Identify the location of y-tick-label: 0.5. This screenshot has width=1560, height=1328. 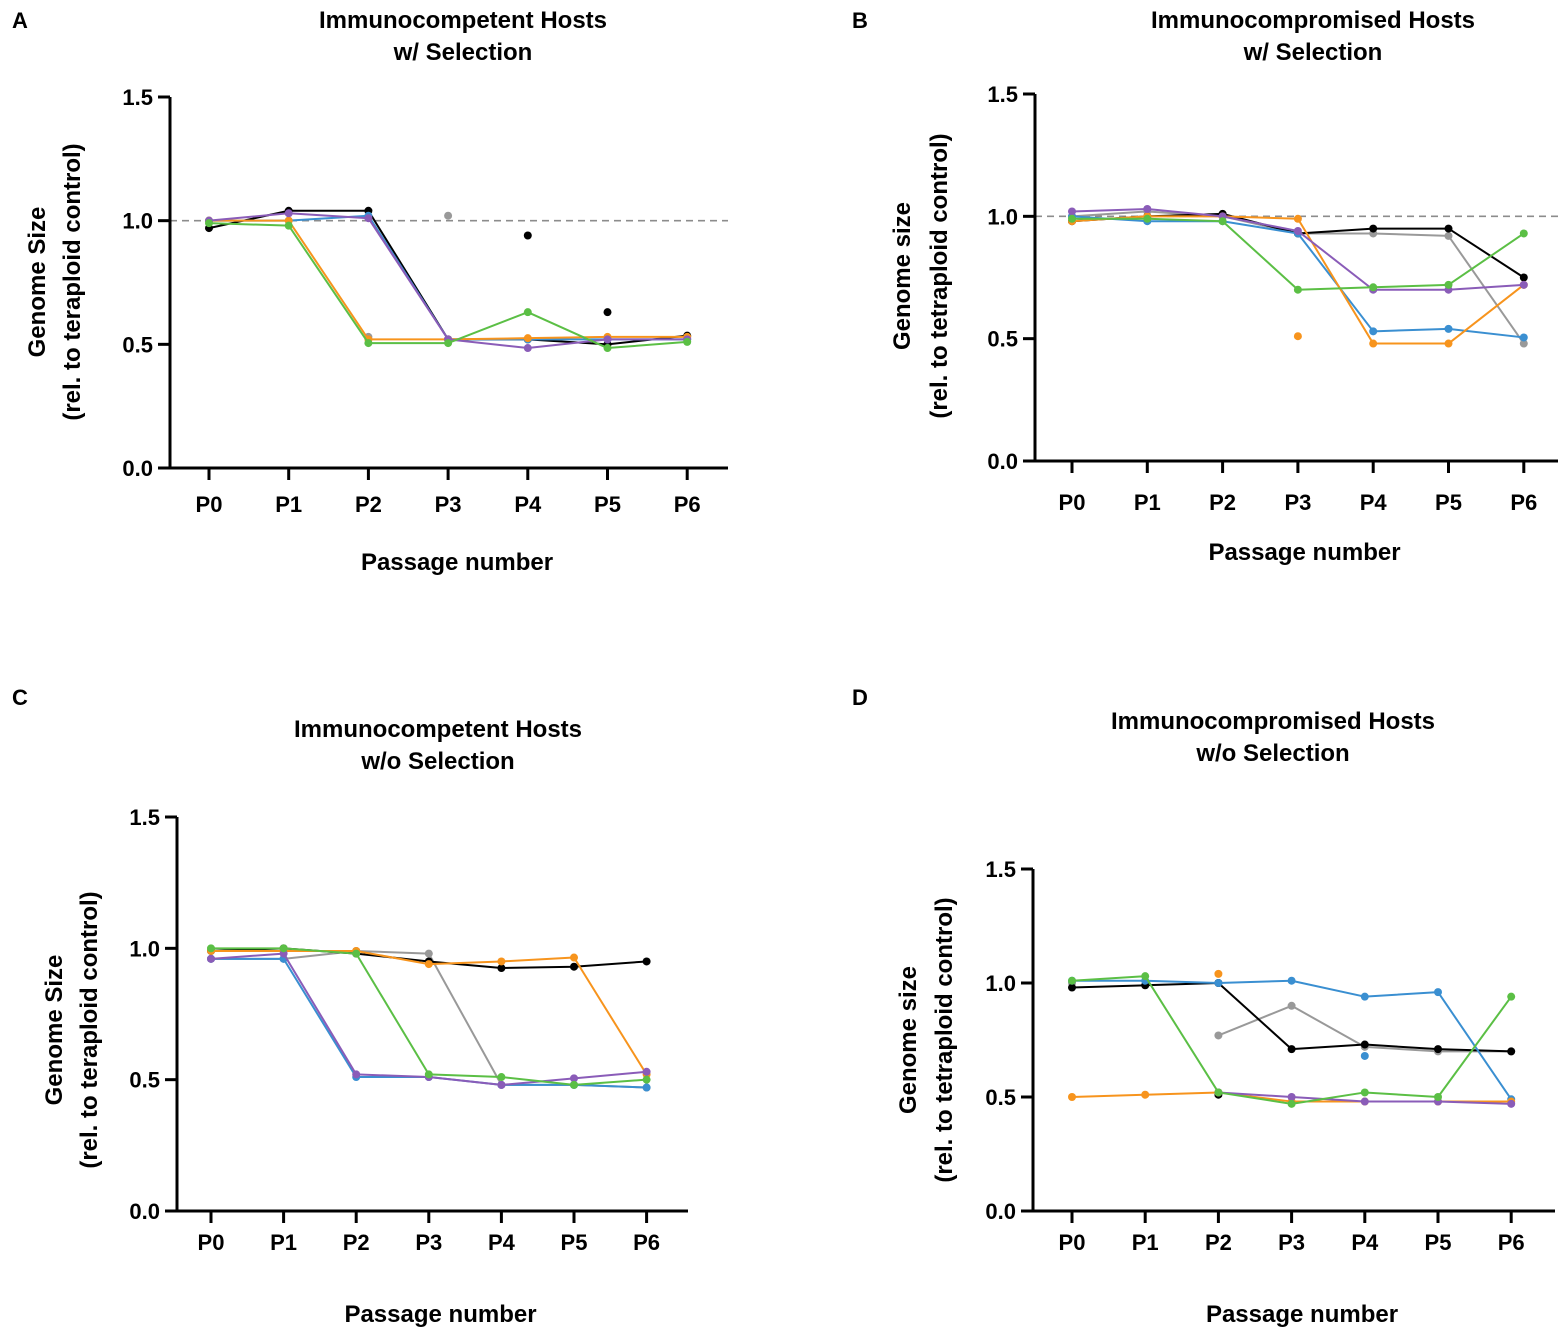
(1002, 339).